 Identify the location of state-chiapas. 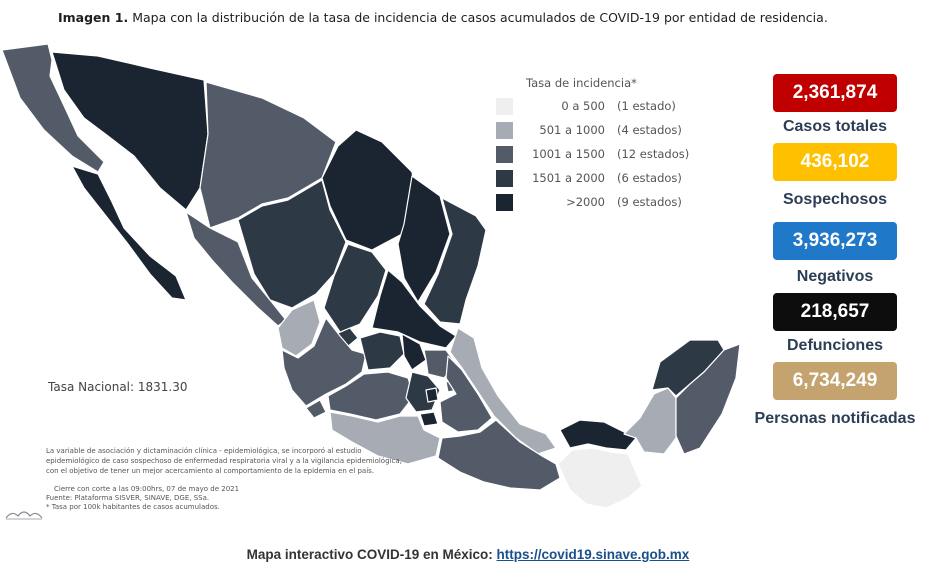
(600, 478).